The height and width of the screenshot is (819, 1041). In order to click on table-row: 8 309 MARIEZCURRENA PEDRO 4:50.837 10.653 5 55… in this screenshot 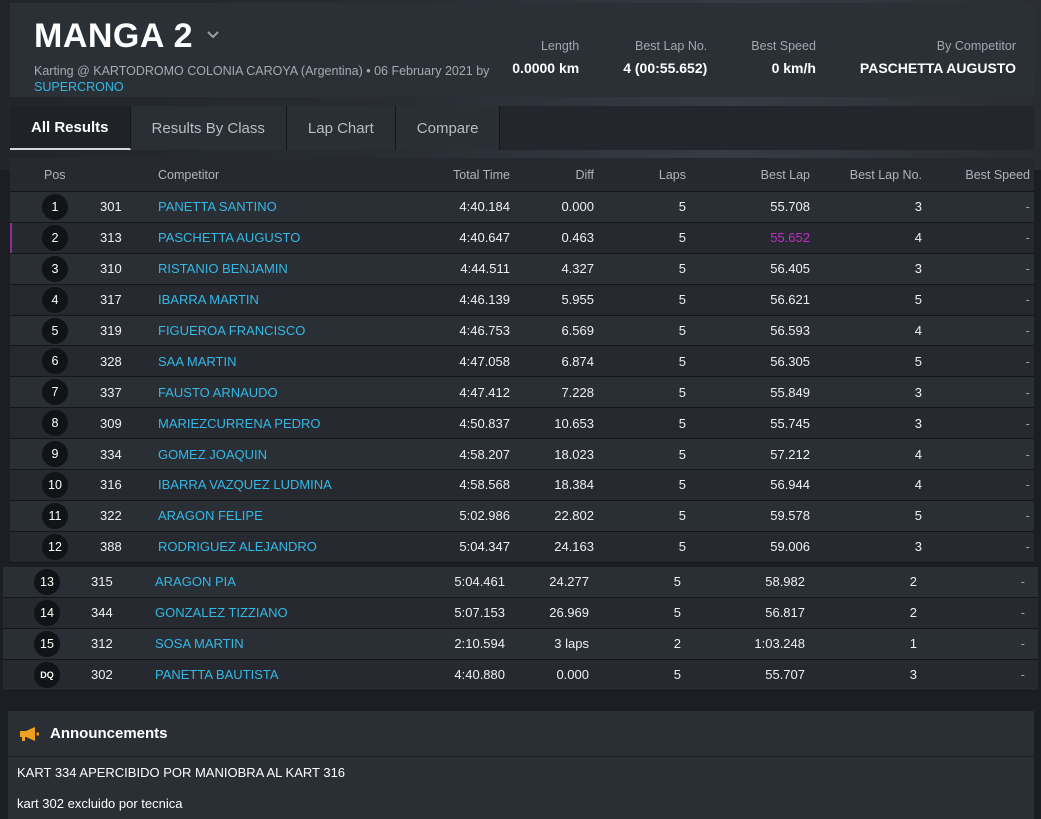, I will do `click(522, 424)`.